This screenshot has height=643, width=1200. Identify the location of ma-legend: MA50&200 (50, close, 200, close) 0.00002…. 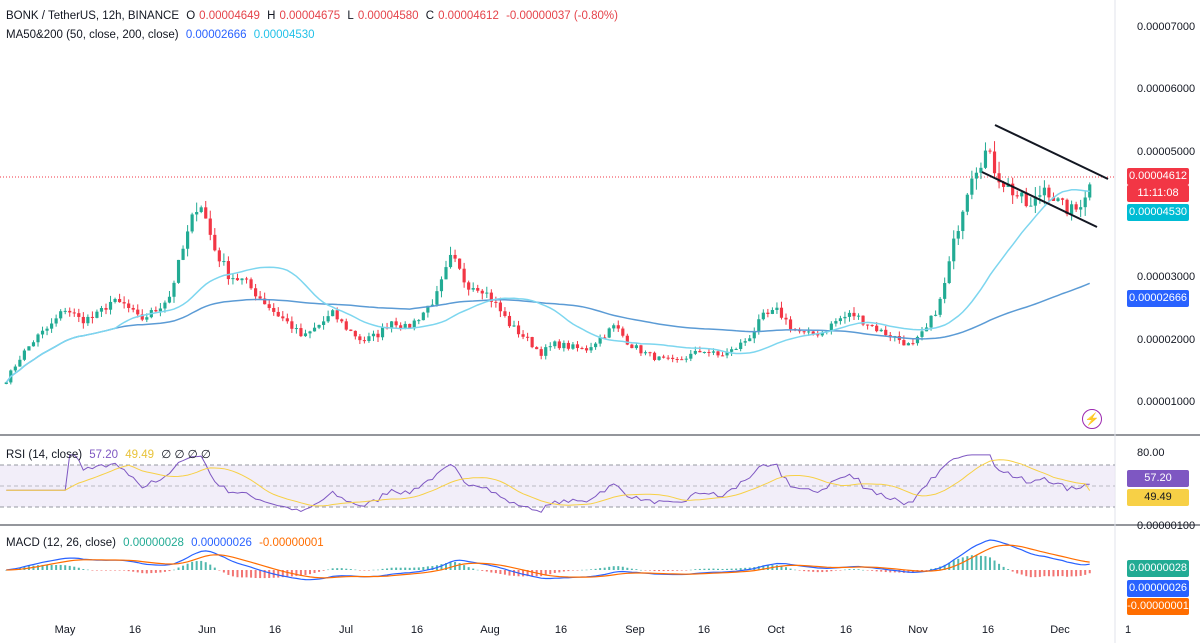
(162, 35).